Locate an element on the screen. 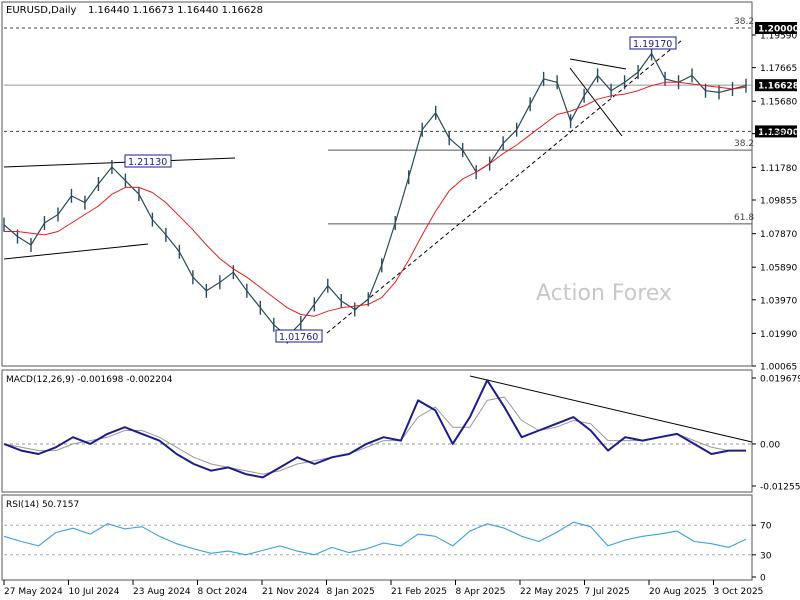  rsi-line is located at coordinates (375, 538).